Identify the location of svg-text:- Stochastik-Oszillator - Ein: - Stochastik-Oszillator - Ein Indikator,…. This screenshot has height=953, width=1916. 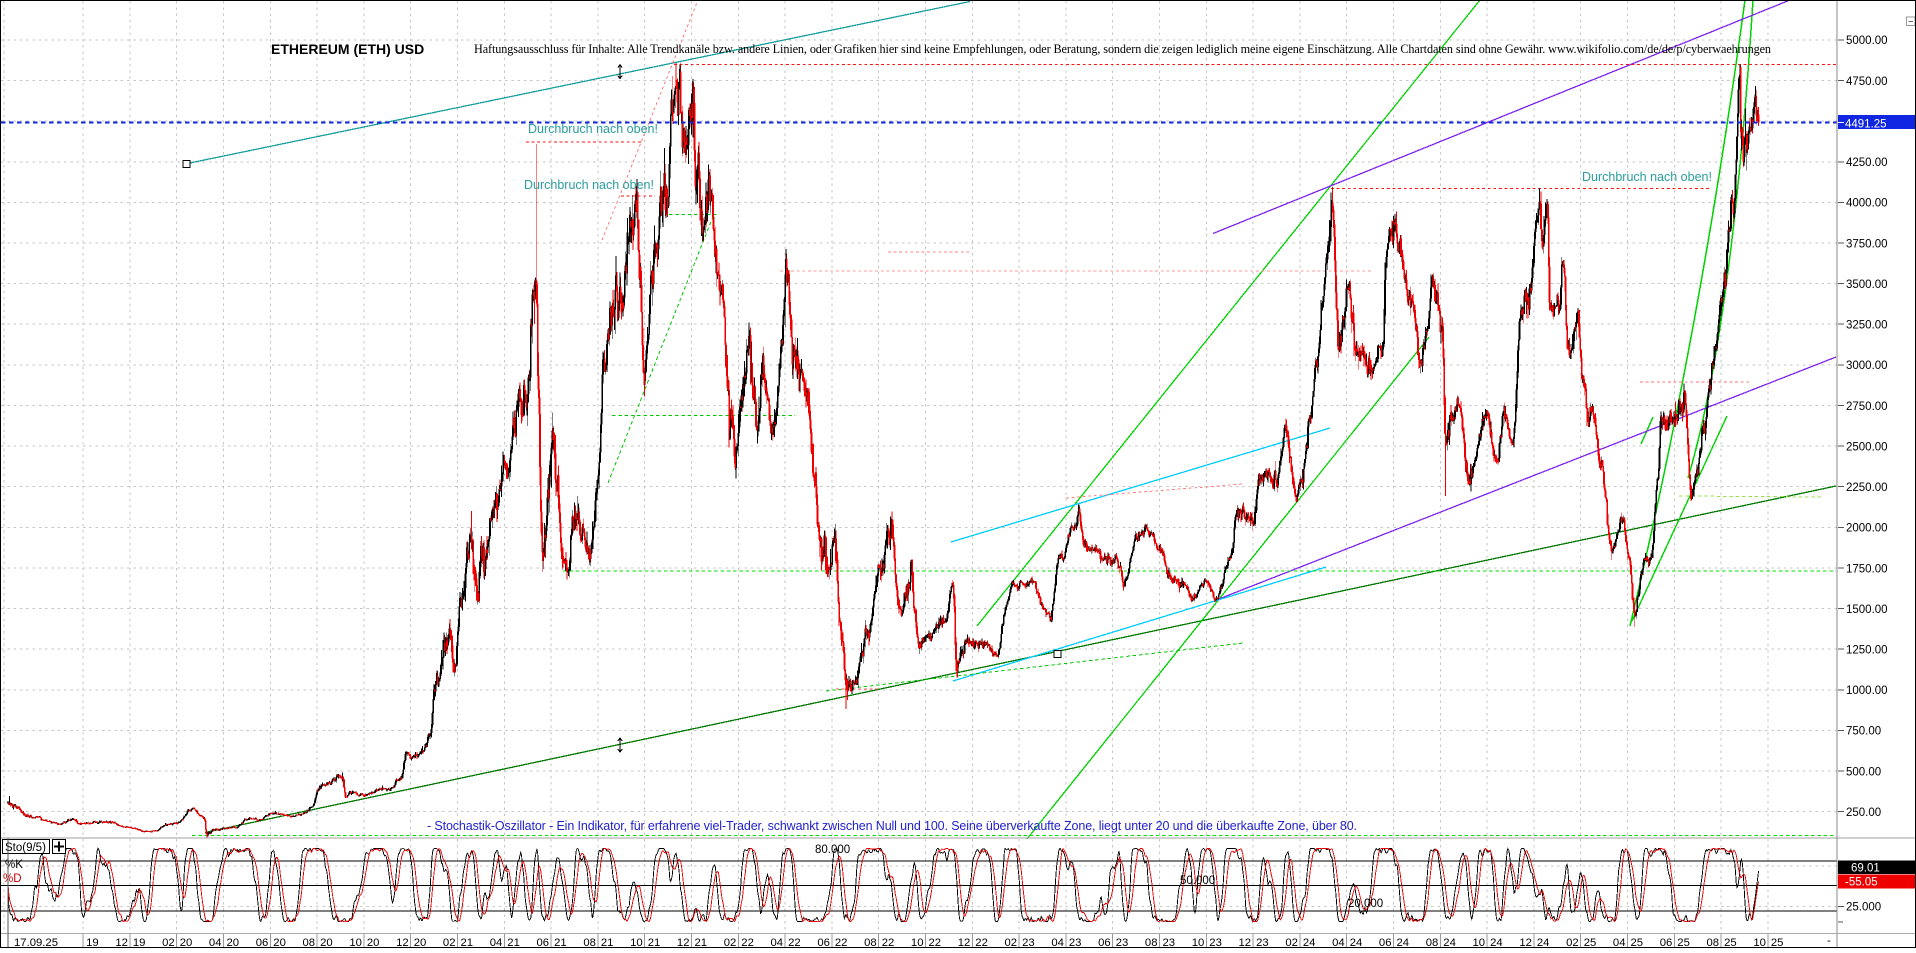
(892, 826).